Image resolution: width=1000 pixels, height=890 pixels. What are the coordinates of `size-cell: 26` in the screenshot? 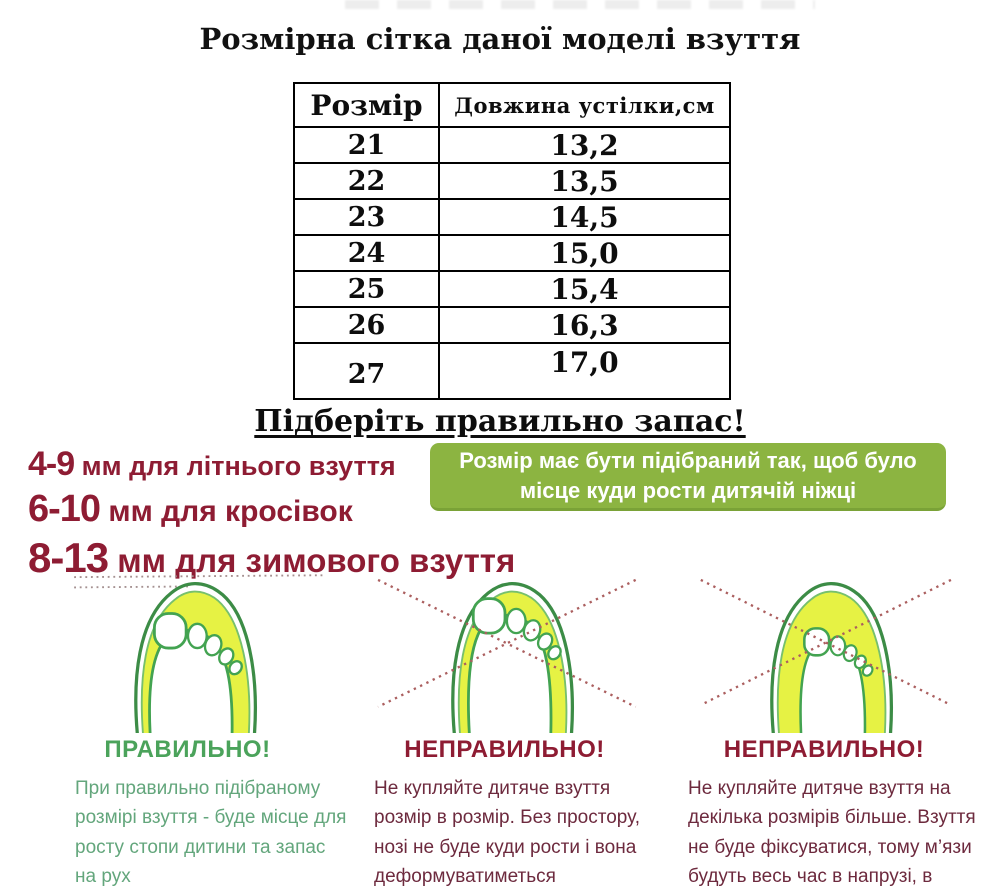 It's located at (366, 325).